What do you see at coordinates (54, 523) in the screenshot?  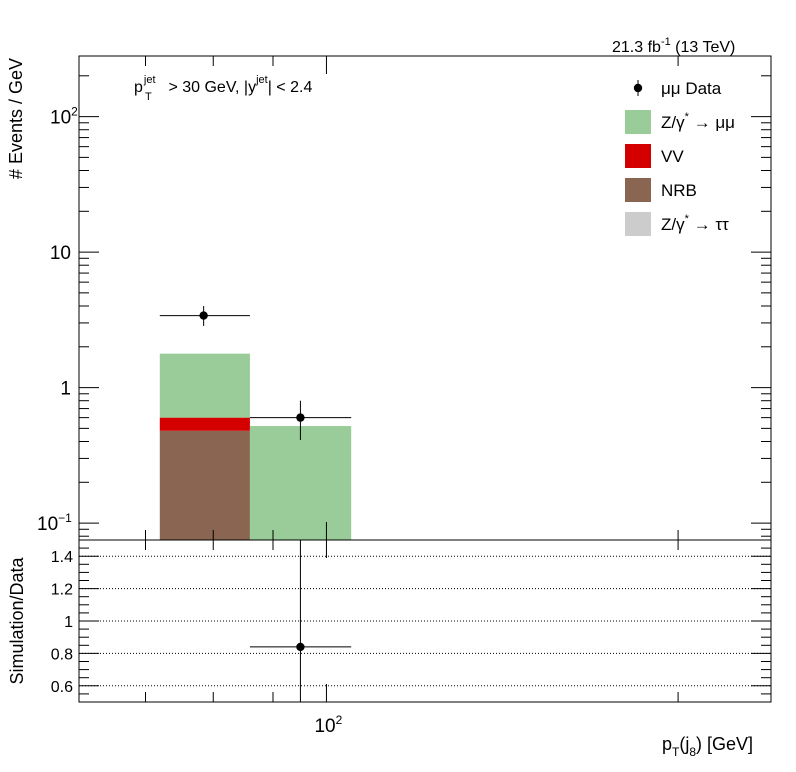 I see `y-tick-label: 10⁻¹` at bounding box center [54, 523].